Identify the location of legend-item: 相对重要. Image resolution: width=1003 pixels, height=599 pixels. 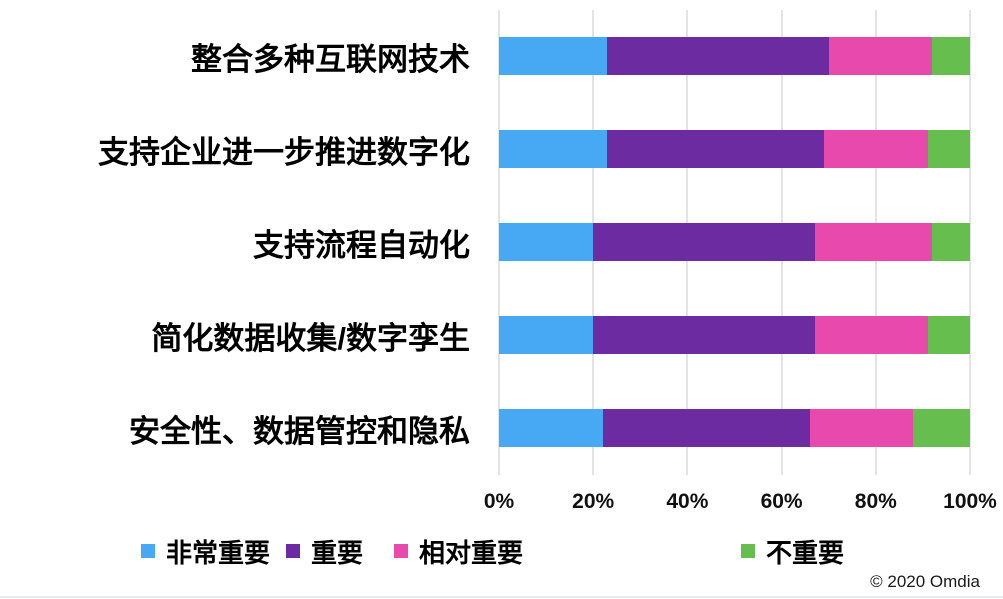
(458, 551).